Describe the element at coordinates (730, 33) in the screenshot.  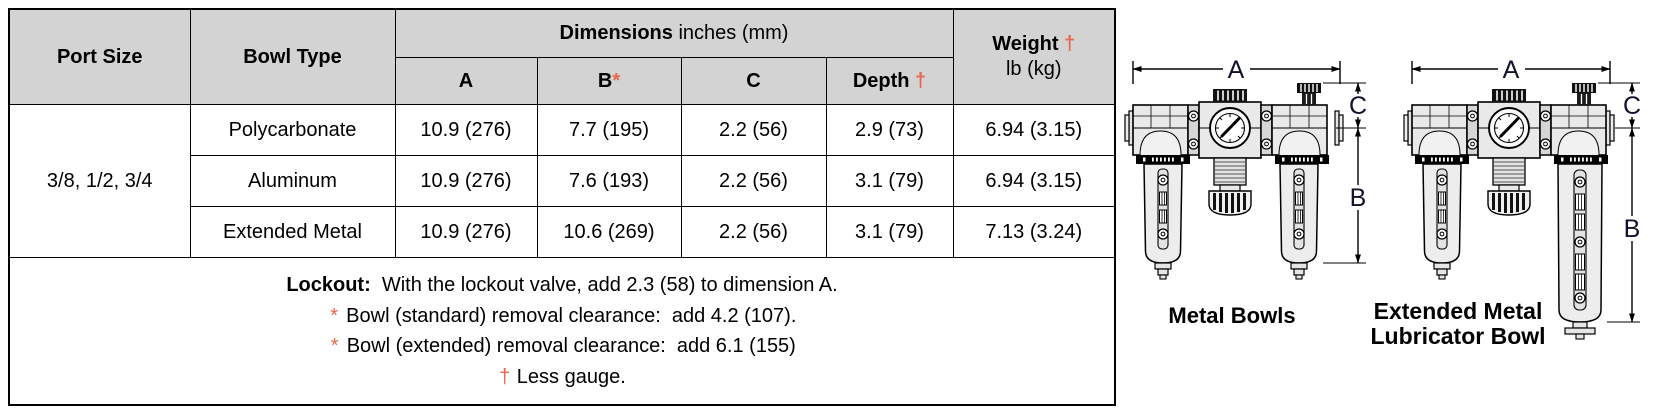
I see `dimensions-units: inches (mm)` at that location.